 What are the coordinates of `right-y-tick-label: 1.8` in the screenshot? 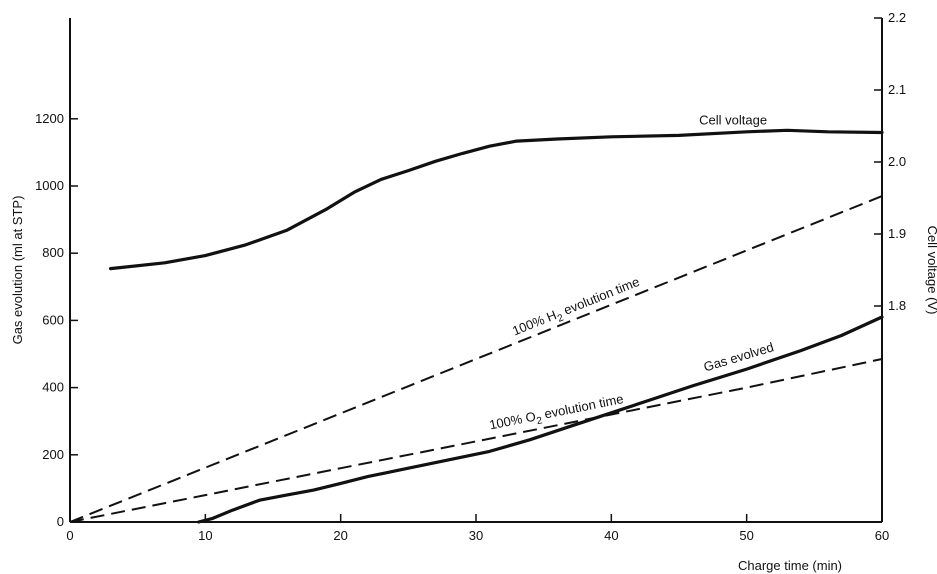 It's located at (897, 305).